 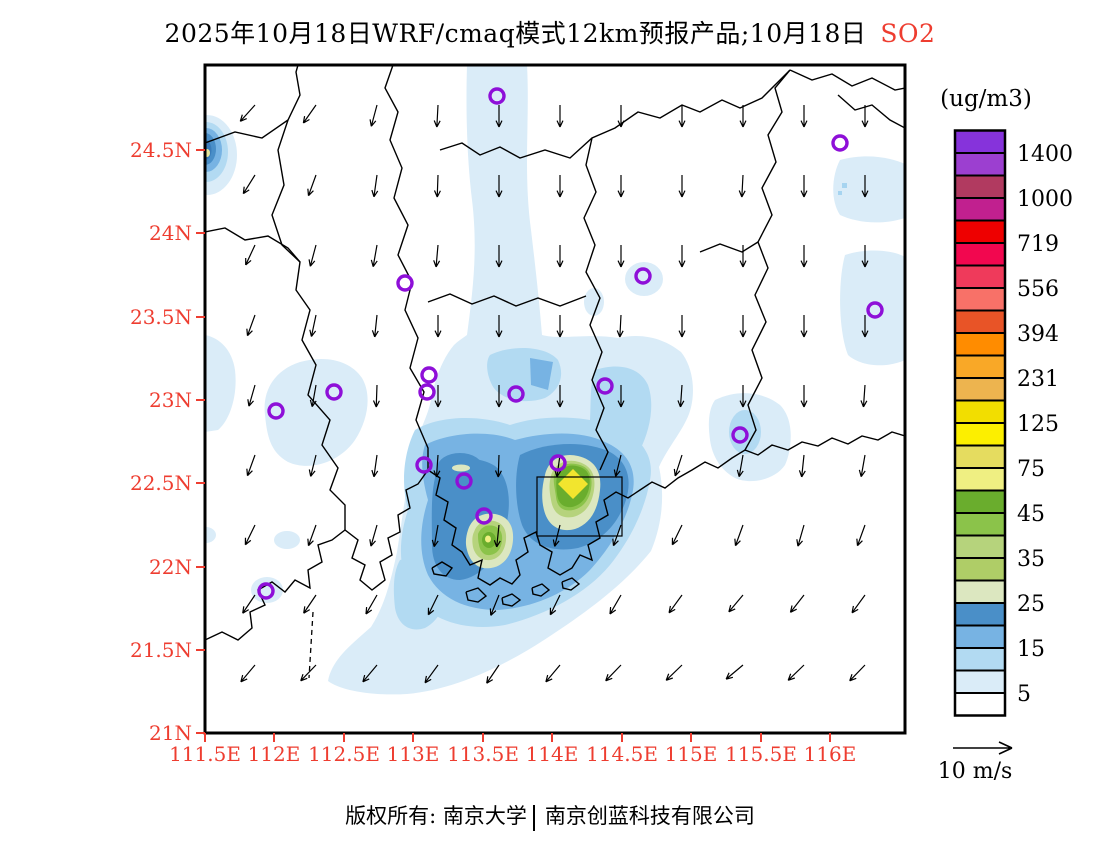 I want to click on copyright-footer: 版权所有: 南京大学 南京创蓝科技有限公司, so click(x=550, y=815).